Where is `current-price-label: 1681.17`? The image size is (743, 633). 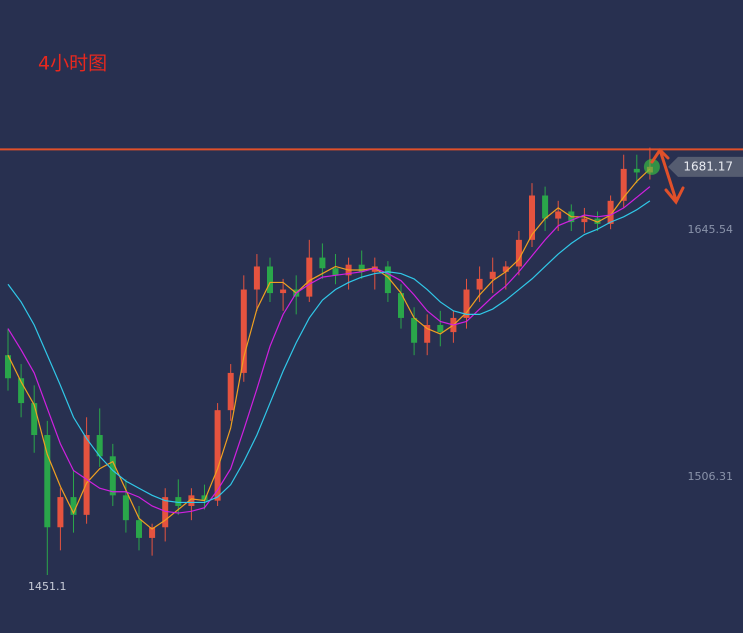
current-price-label: 1681.17 is located at coordinates (708, 166).